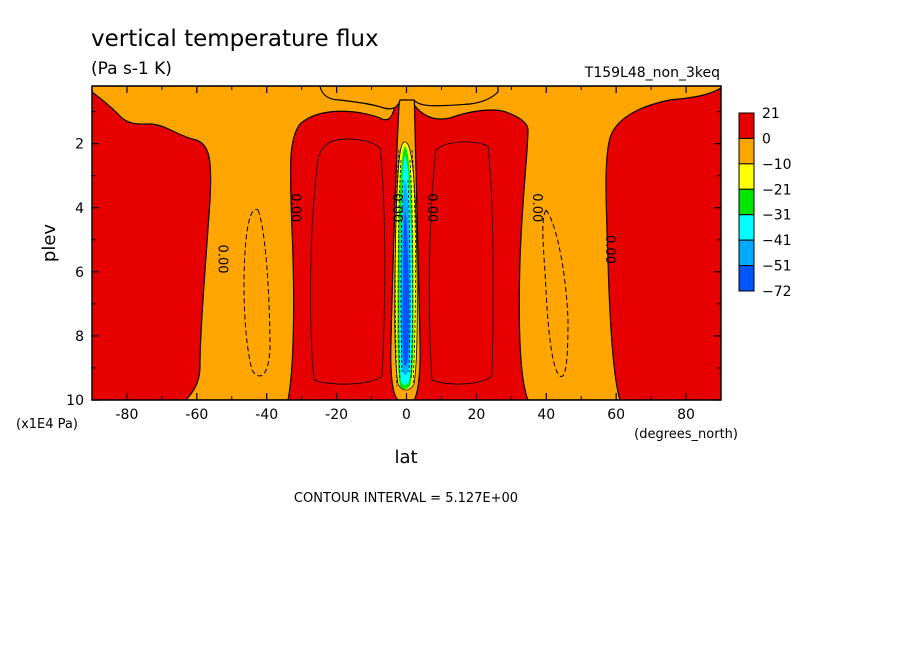 This screenshot has height=654, width=904. What do you see at coordinates (652, 73) in the screenshot?
I see `run-label: T159L48_non_3keq` at bounding box center [652, 73].